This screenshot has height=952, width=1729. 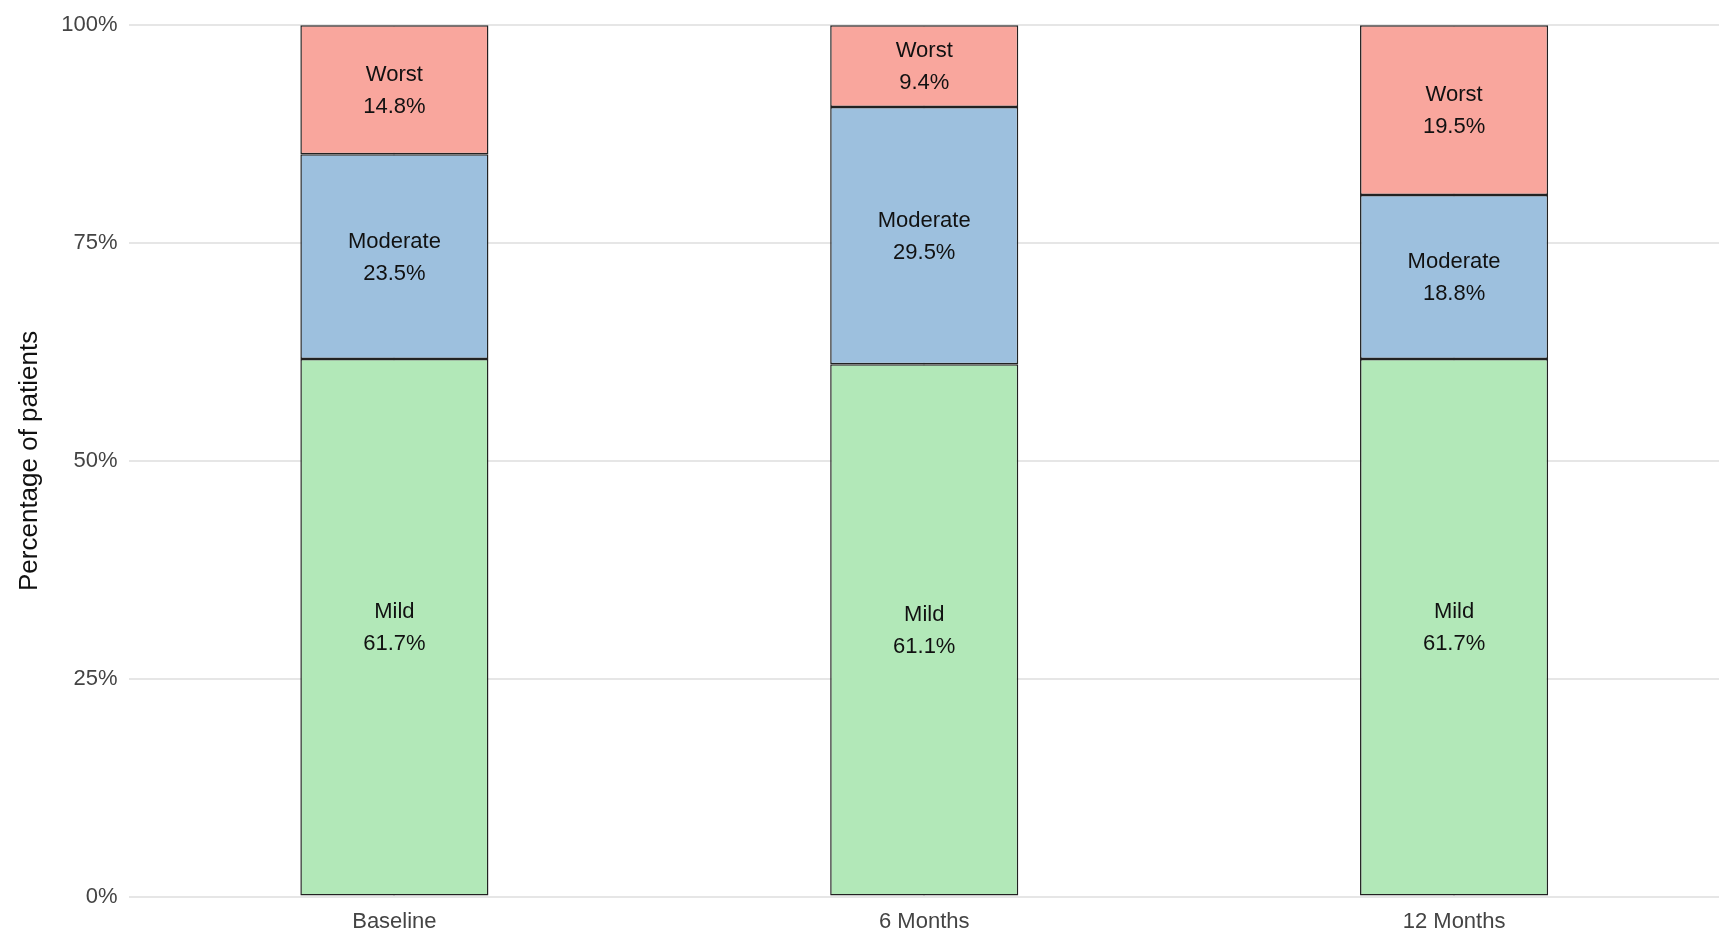 I want to click on data-label: 29.5%, so click(x=924, y=251).